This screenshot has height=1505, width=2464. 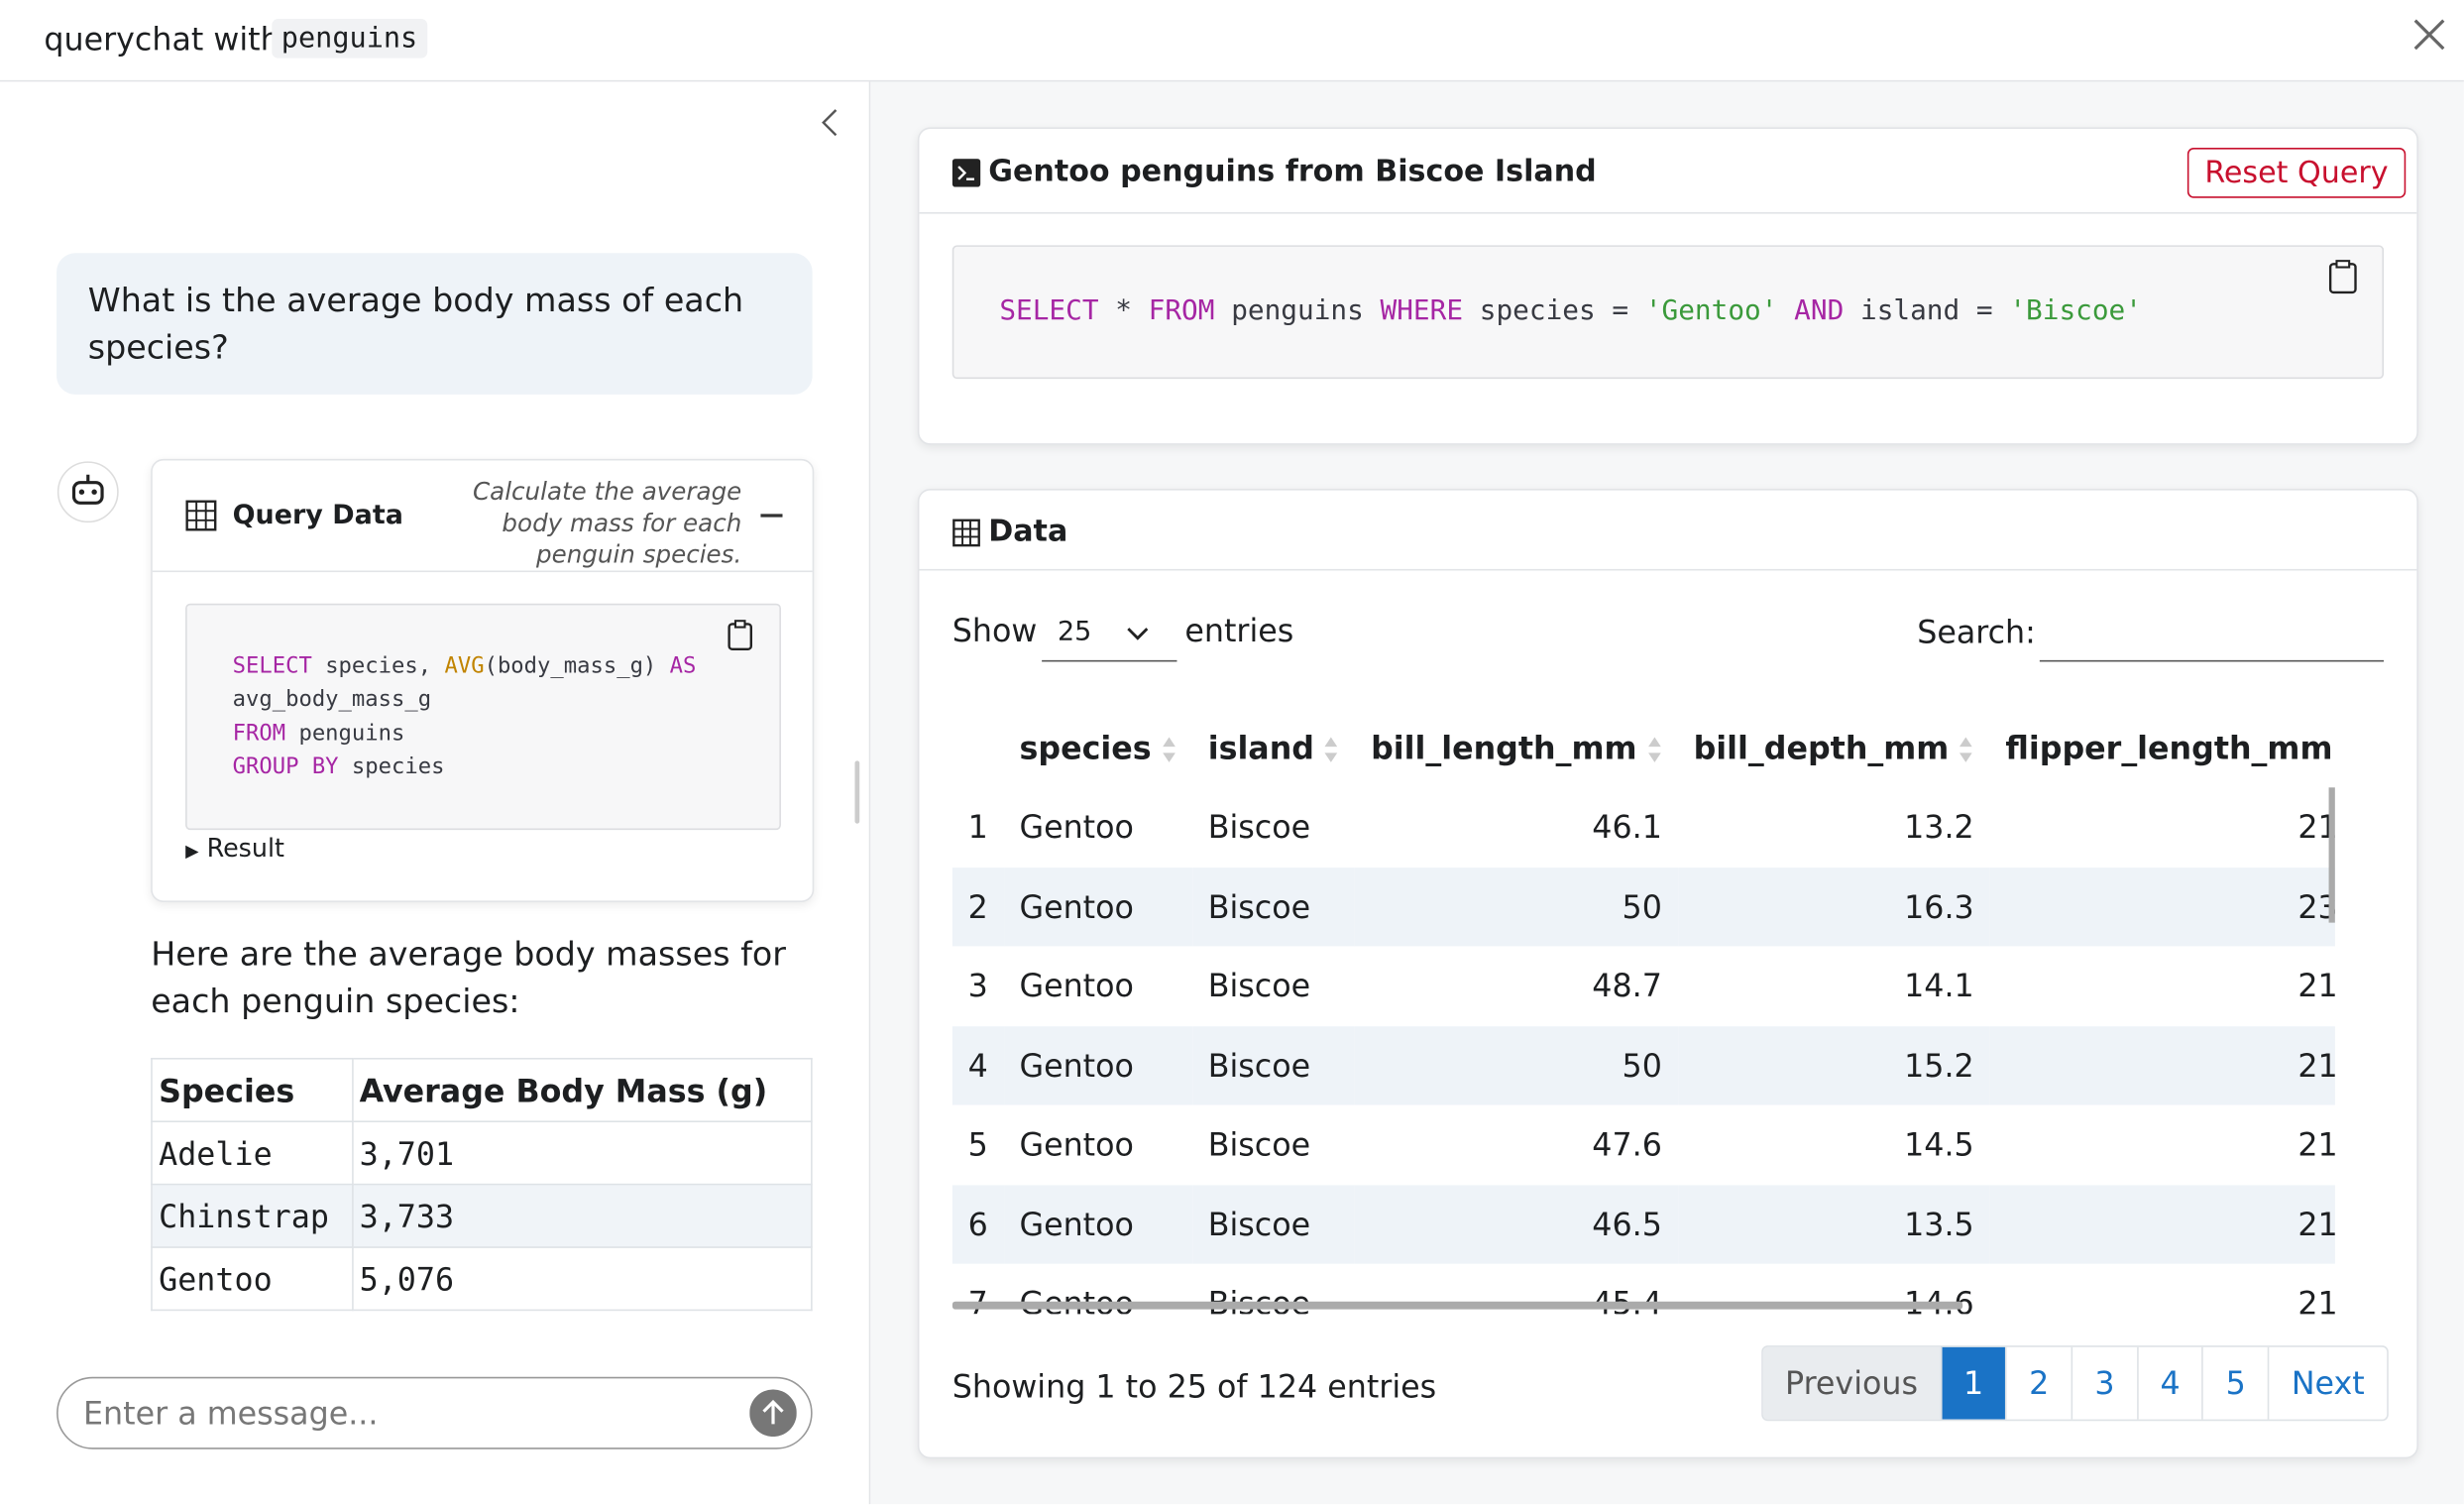 What do you see at coordinates (1516, 827) in the screenshot?
I see `table-cell: 46.1` at bounding box center [1516, 827].